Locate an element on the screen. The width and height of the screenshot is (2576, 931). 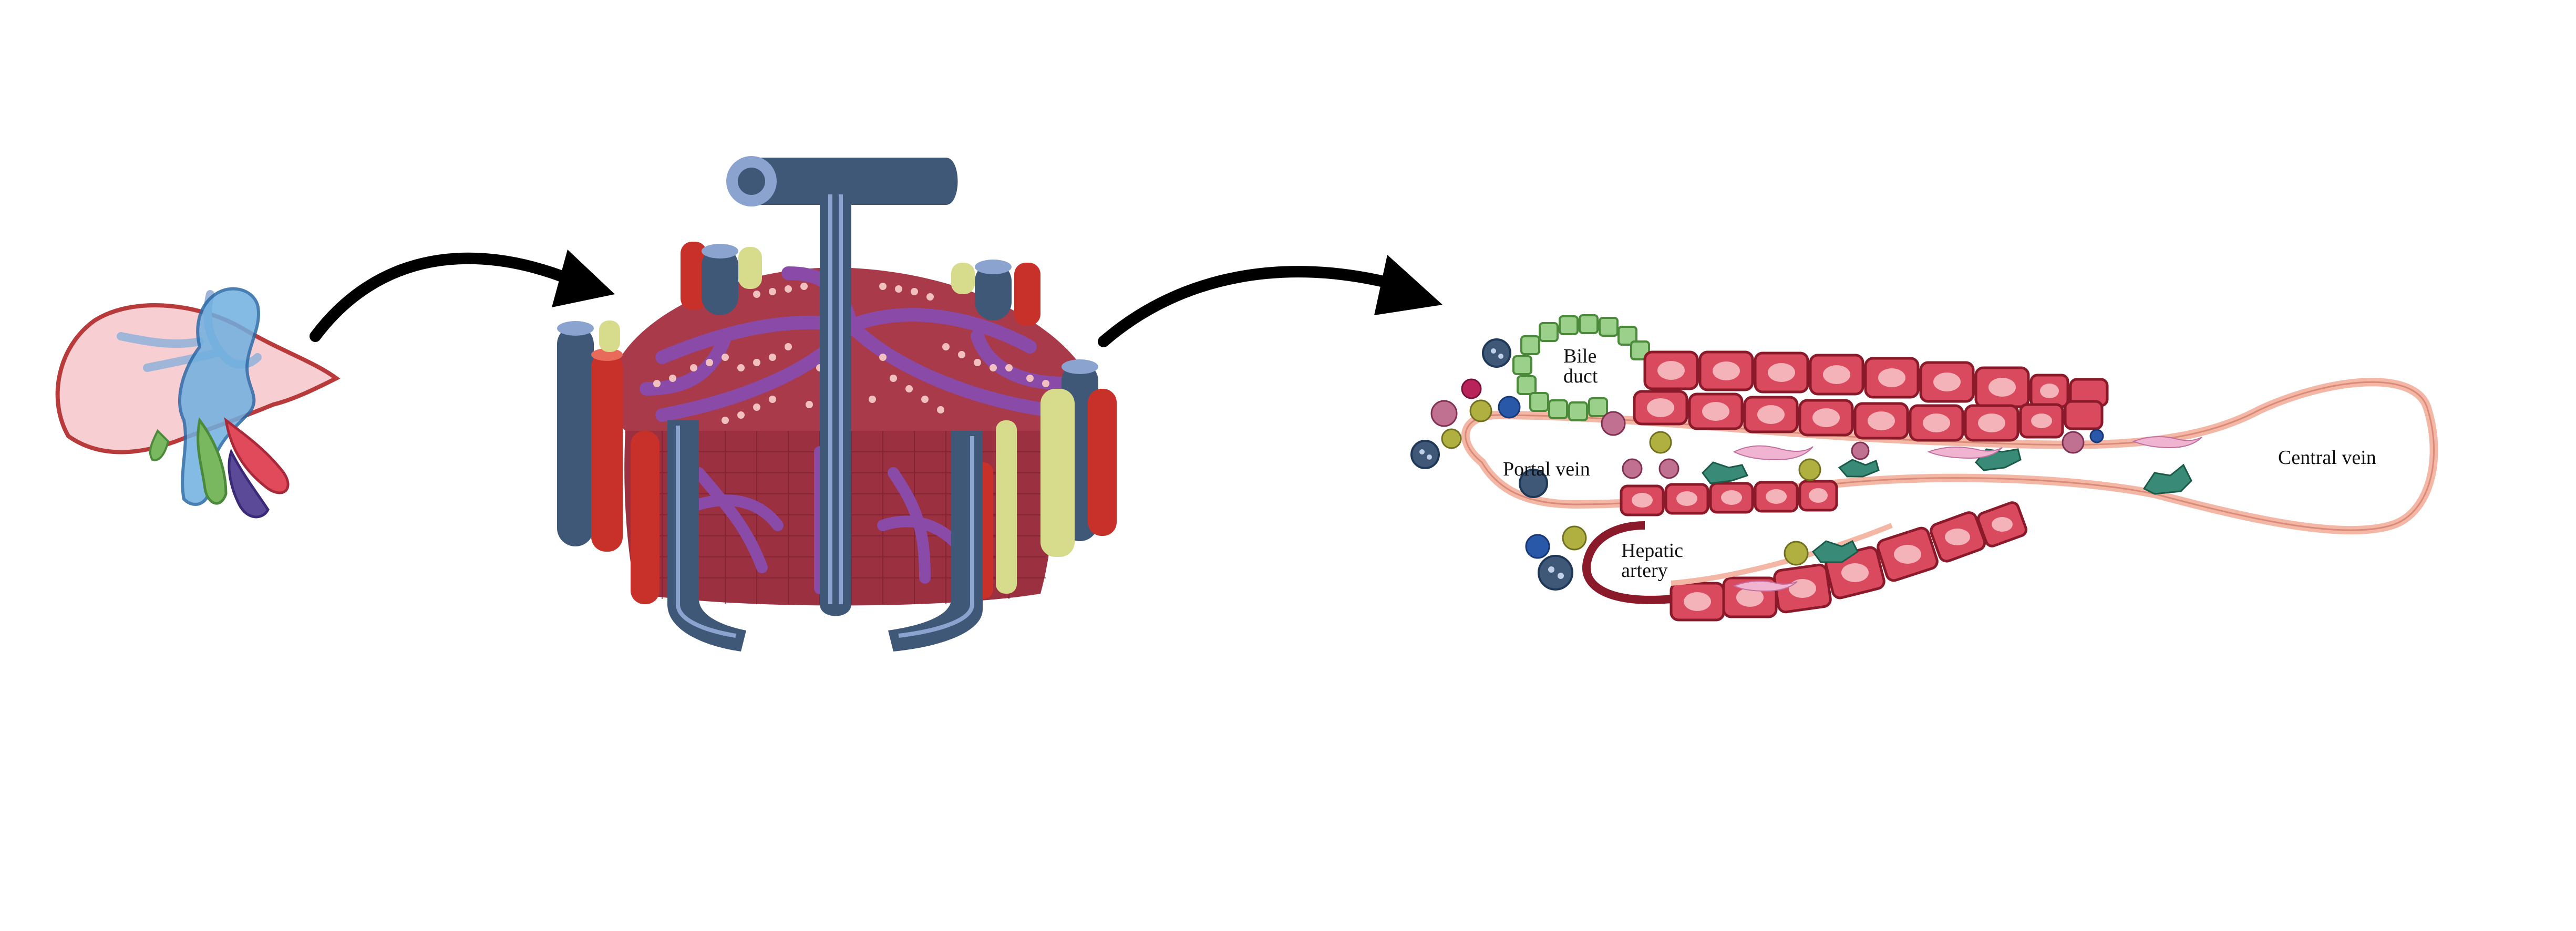
blood-cells is located at coordinates (1757, 464).